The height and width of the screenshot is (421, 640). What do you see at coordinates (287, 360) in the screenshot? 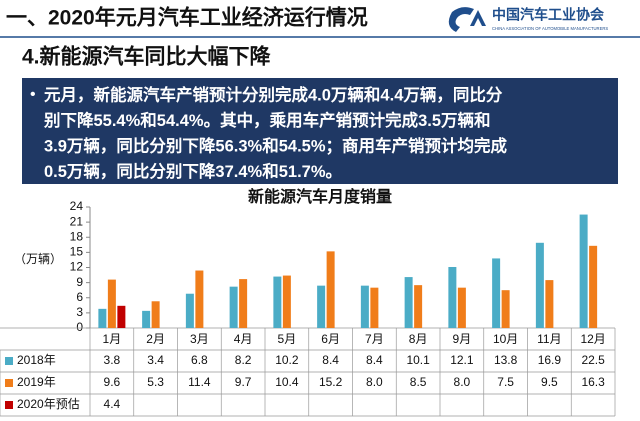
I see `table-cell: 10.2` at bounding box center [287, 360].